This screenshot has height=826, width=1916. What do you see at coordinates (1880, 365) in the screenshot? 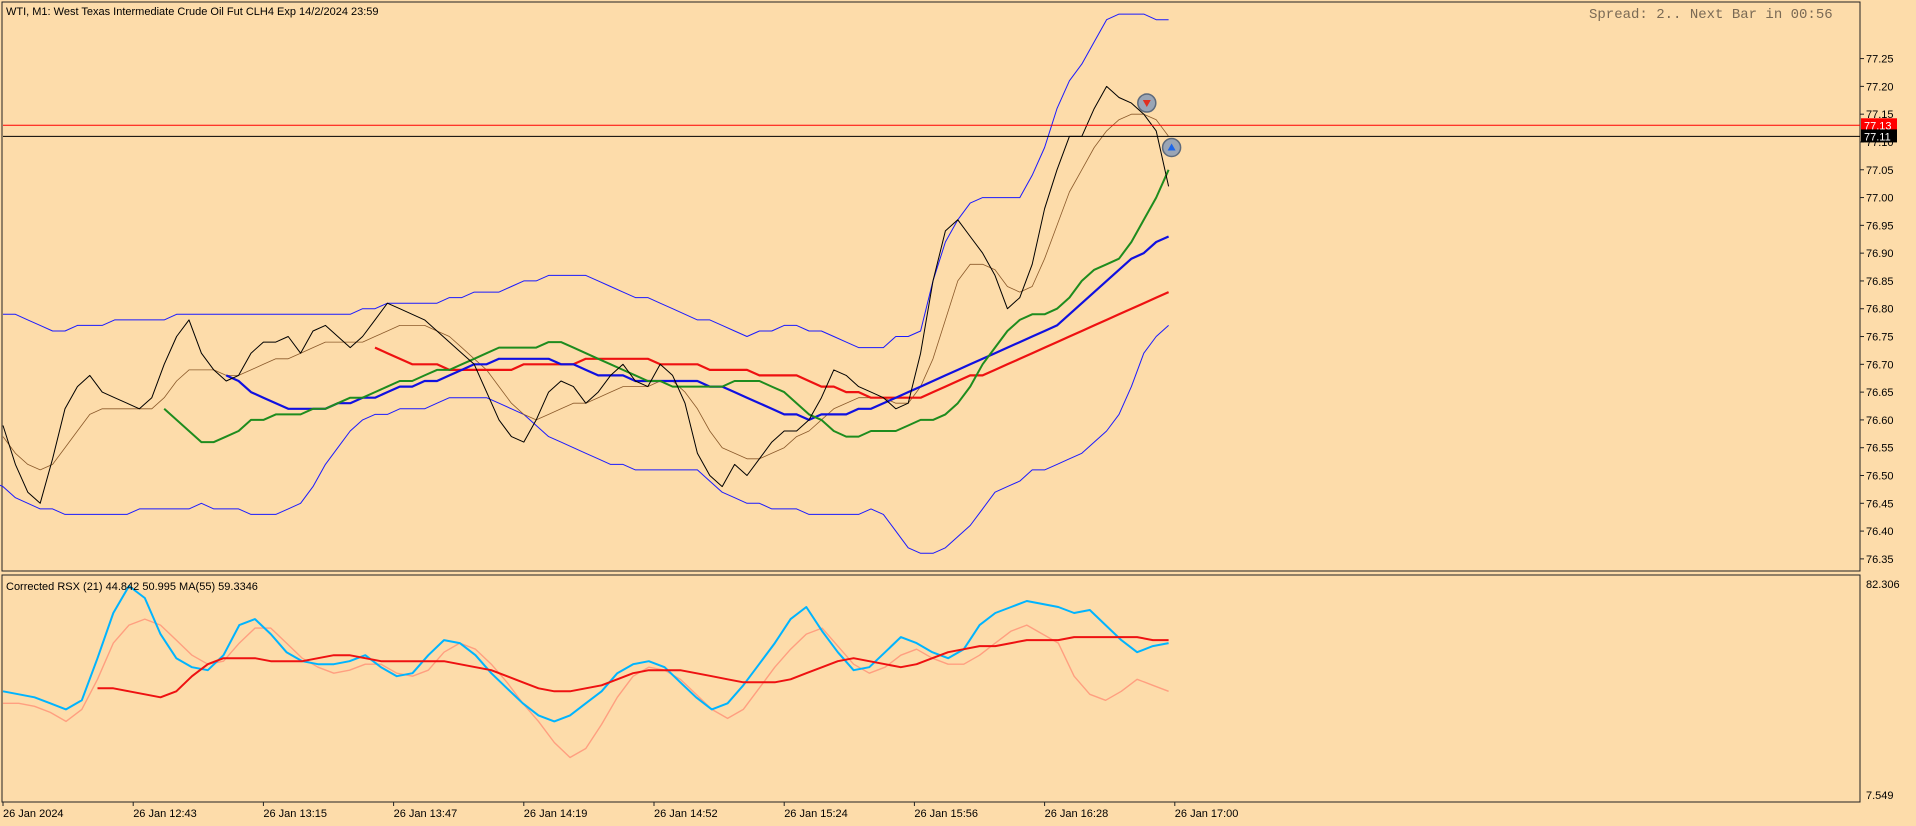
I see `y-tick-label: 76.70` at bounding box center [1880, 365].